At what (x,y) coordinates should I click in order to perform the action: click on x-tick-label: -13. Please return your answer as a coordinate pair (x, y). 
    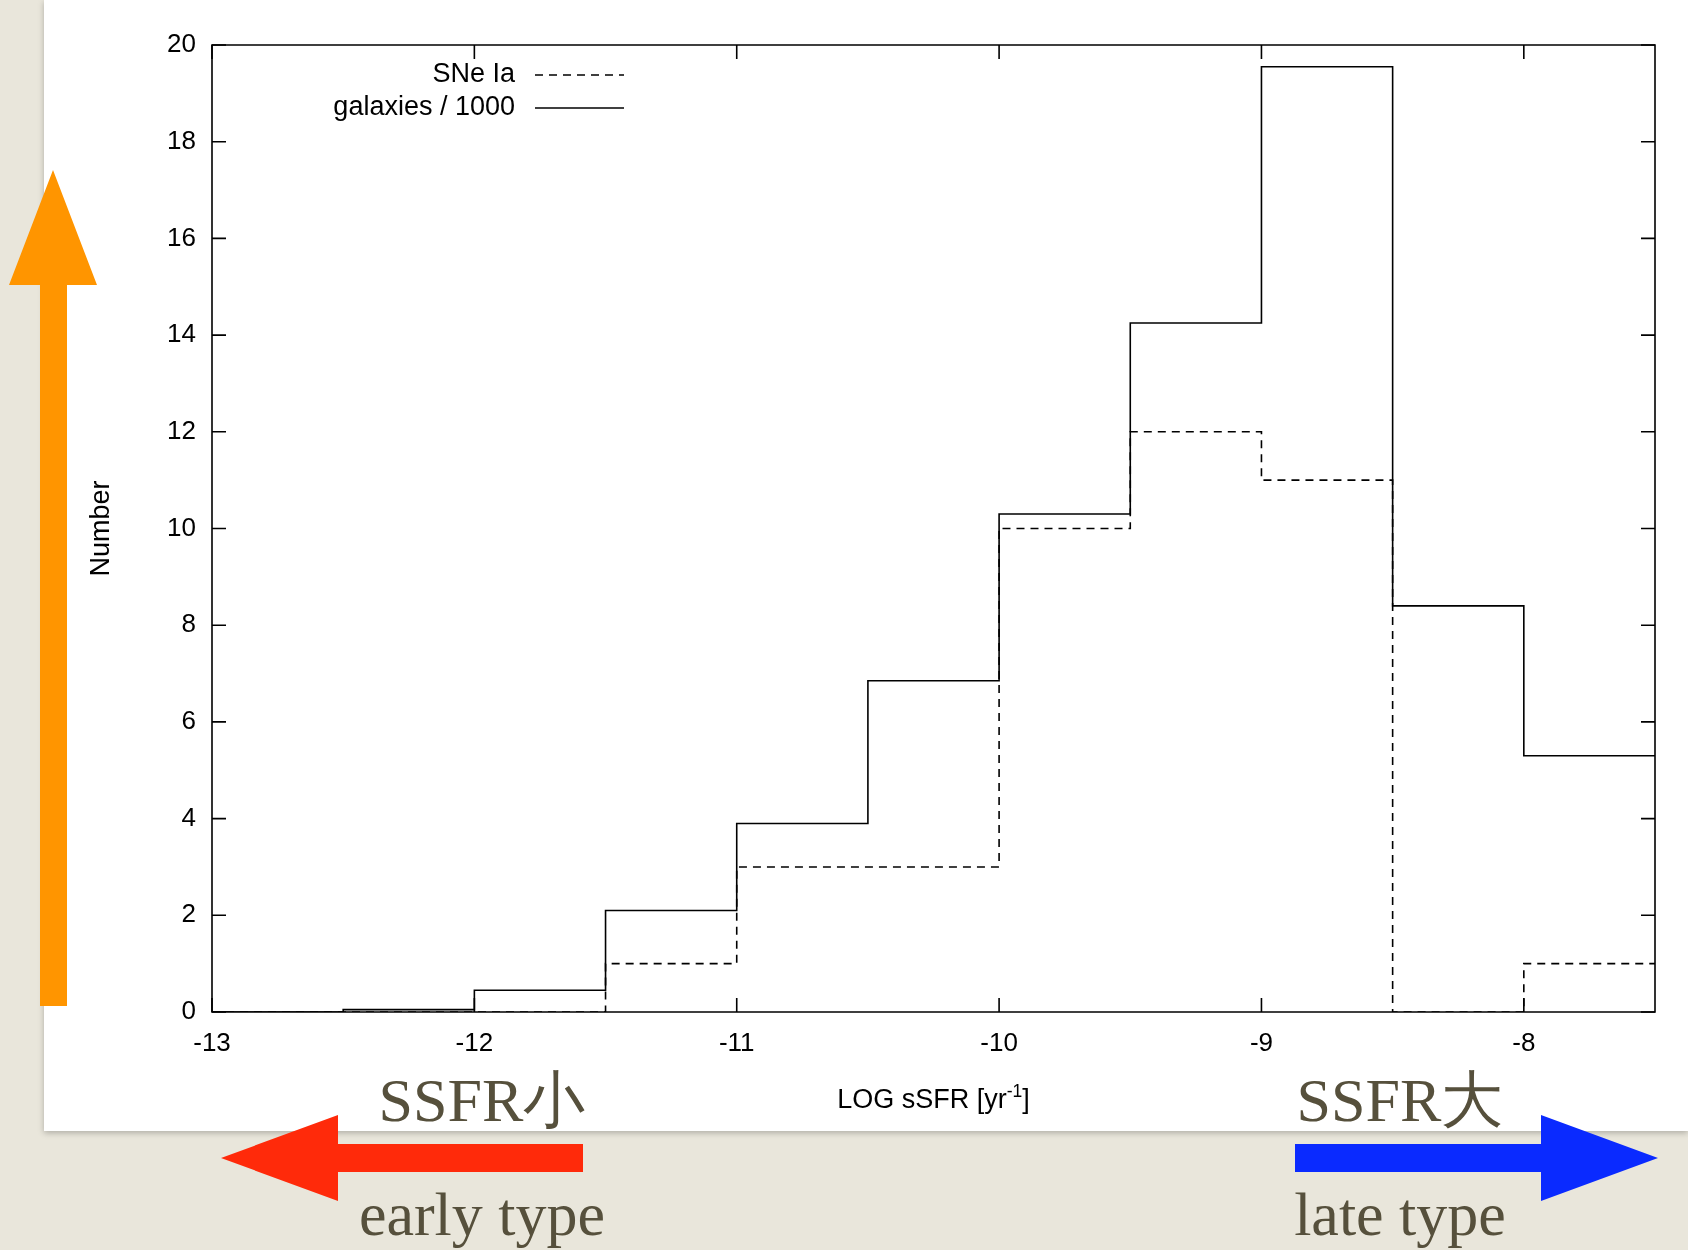
    Looking at the image, I should click on (212, 1041).